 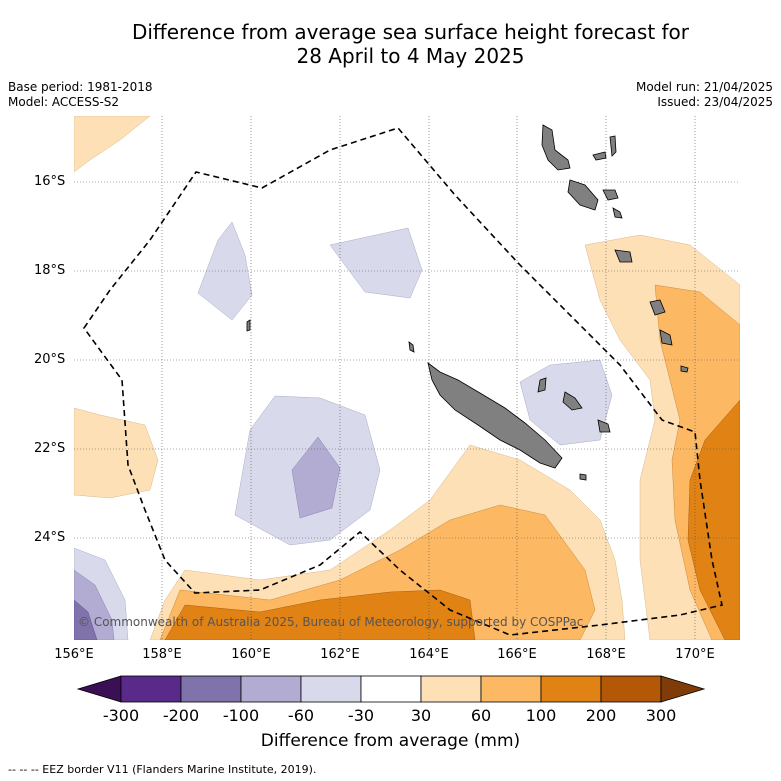 I want to click on colorbar-label-neg30: -30, so click(x=361, y=715).